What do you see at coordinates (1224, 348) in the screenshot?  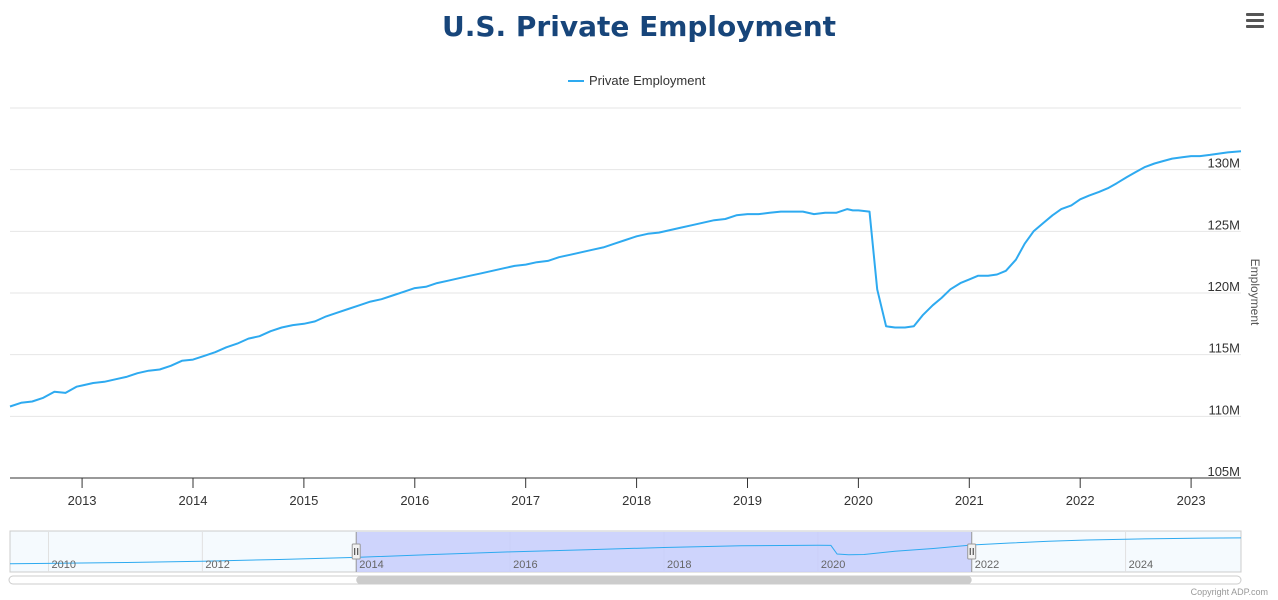 I see `y-tick-label: 115M` at bounding box center [1224, 348].